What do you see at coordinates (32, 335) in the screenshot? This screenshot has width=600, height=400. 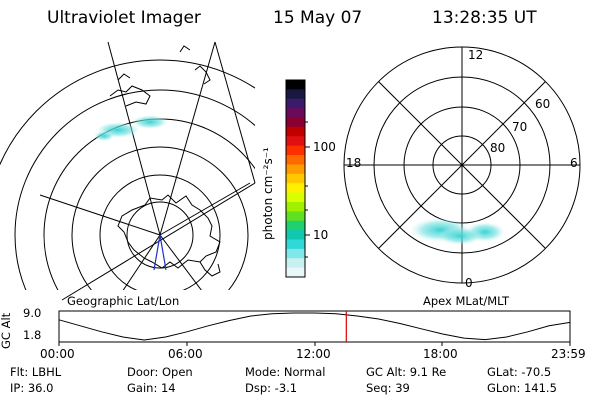 I see `alt-ytick-1.8: 1.8` at bounding box center [32, 335].